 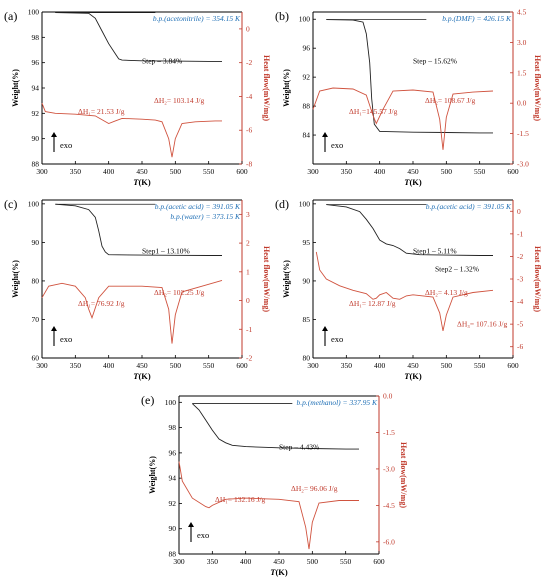 I want to click on enthalpy-label: ΔH₁=145.57 J/g, so click(x=373, y=111).